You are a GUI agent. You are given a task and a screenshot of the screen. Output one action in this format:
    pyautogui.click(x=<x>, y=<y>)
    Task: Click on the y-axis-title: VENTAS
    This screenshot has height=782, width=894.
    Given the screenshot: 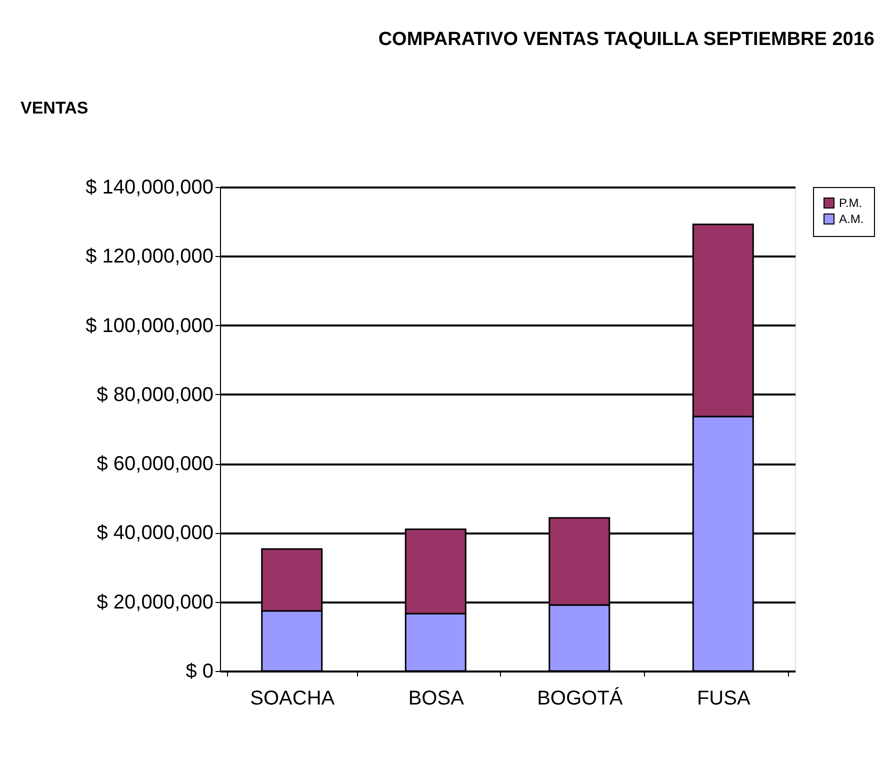 What is the action you would take?
    pyautogui.click(x=54, y=108)
    